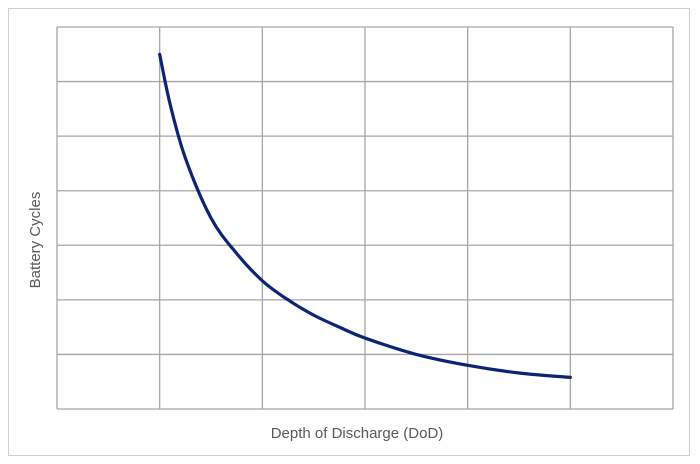 The width and height of the screenshot is (700, 464). I want to click on x-axis-label: Depth of Discharge (DoD), so click(357, 433).